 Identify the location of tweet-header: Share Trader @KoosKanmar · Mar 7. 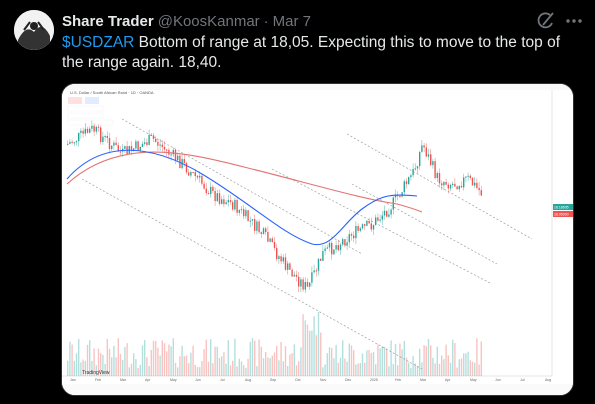
(186, 21).